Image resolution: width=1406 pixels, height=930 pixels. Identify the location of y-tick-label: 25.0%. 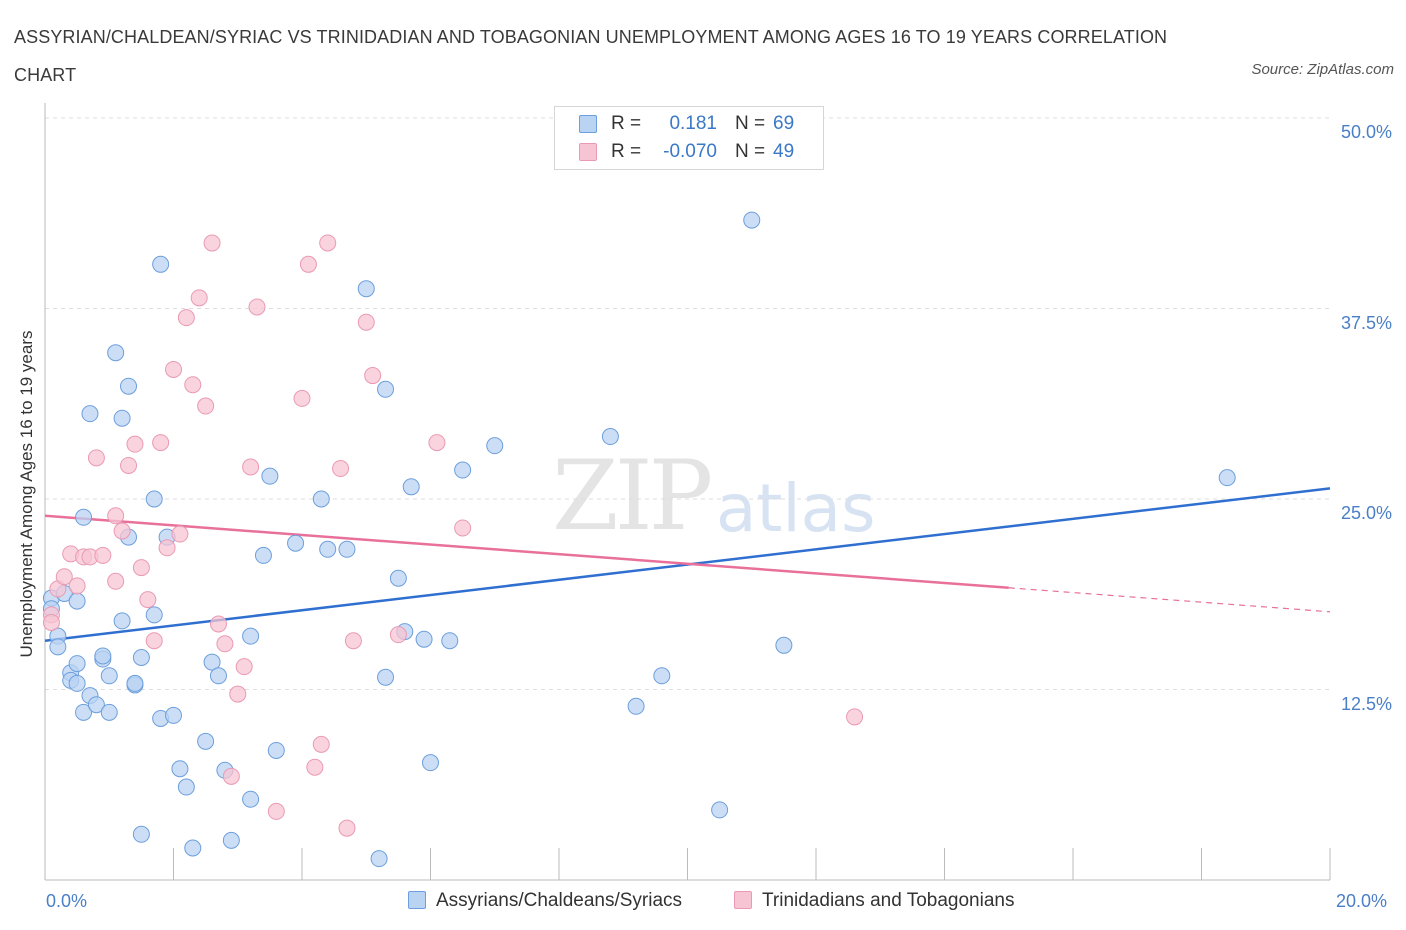
(1366, 513).